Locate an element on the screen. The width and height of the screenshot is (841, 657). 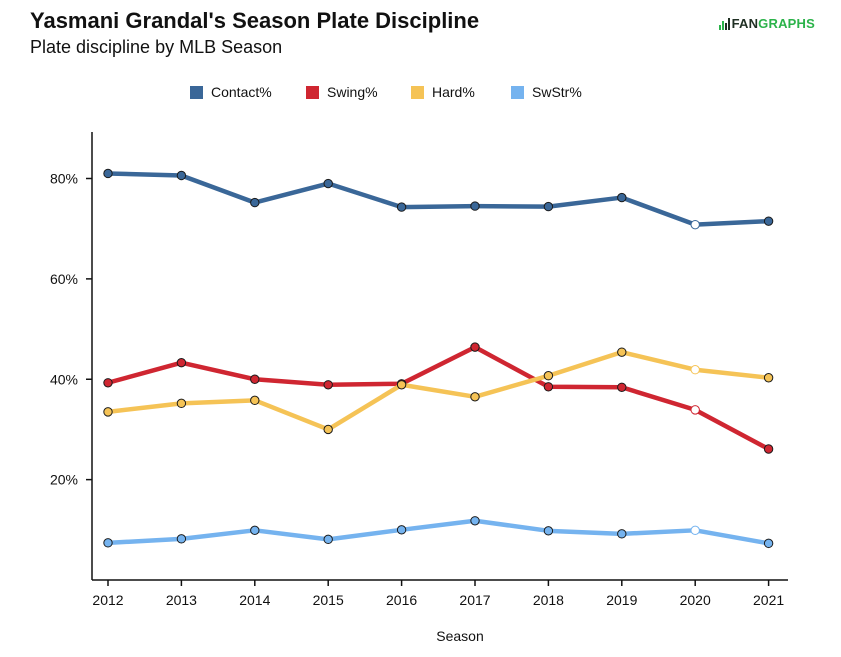
chart-legend: Contact% Swing% Hard% SwStr% is located at coordinates (420, 95).